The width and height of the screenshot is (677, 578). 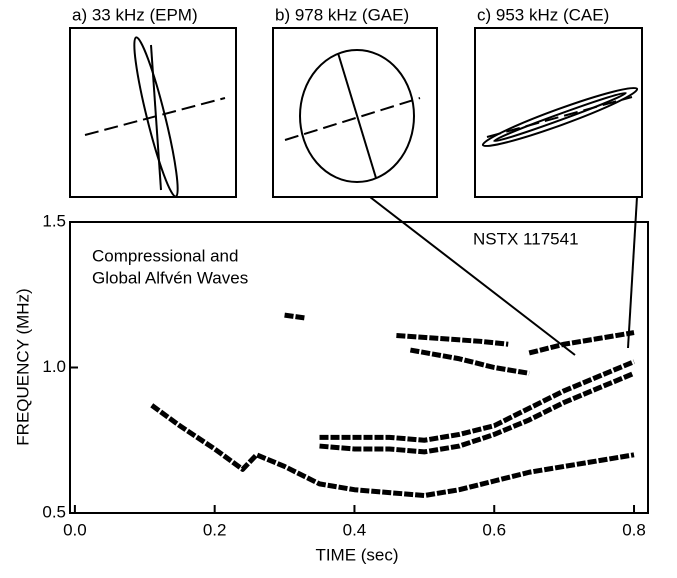 What do you see at coordinates (342, 14) in the screenshot?
I see `inset-title: b) 978 kHz (GAE)` at bounding box center [342, 14].